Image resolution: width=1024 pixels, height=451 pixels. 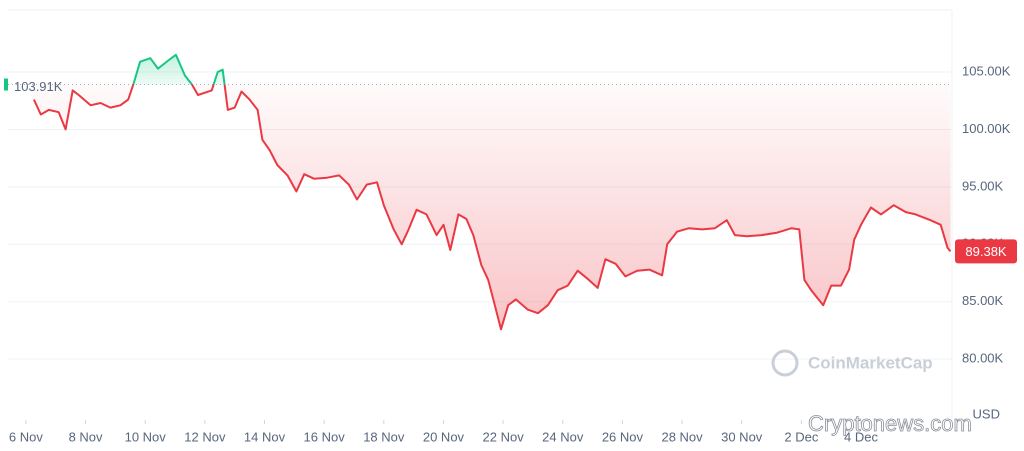 I want to click on y-tick-label: 80.00K, so click(x=983, y=358).